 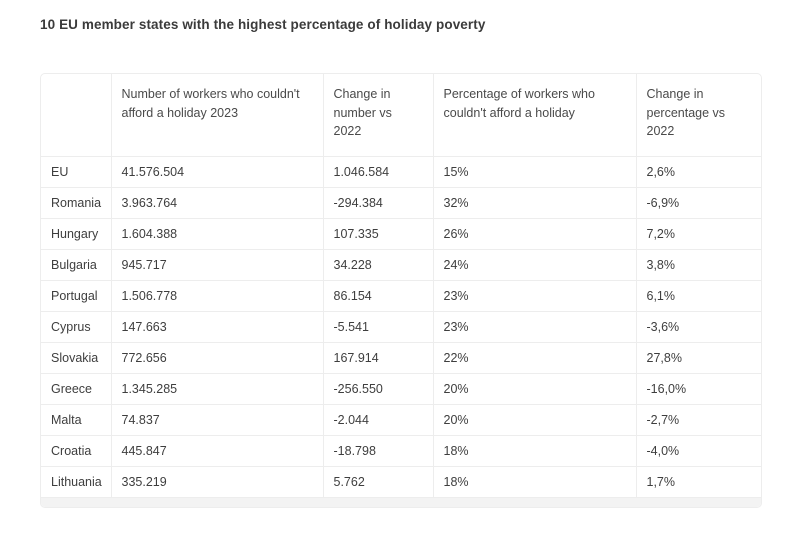 I want to click on table-cell: 41.576.504, so click(x=217, y=172).